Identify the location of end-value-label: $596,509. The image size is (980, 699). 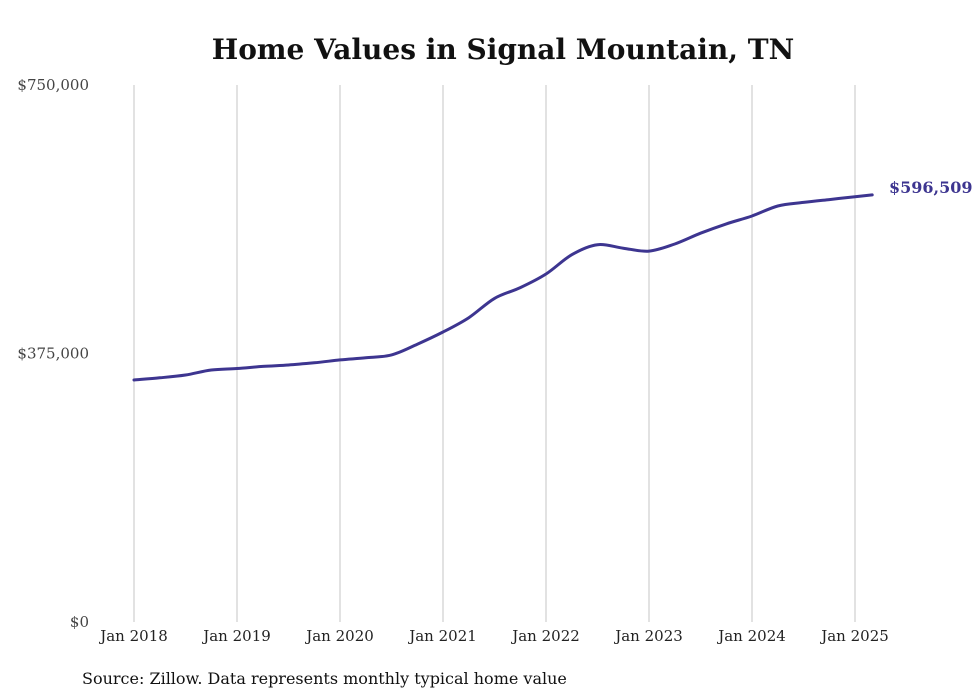
(931, 187).